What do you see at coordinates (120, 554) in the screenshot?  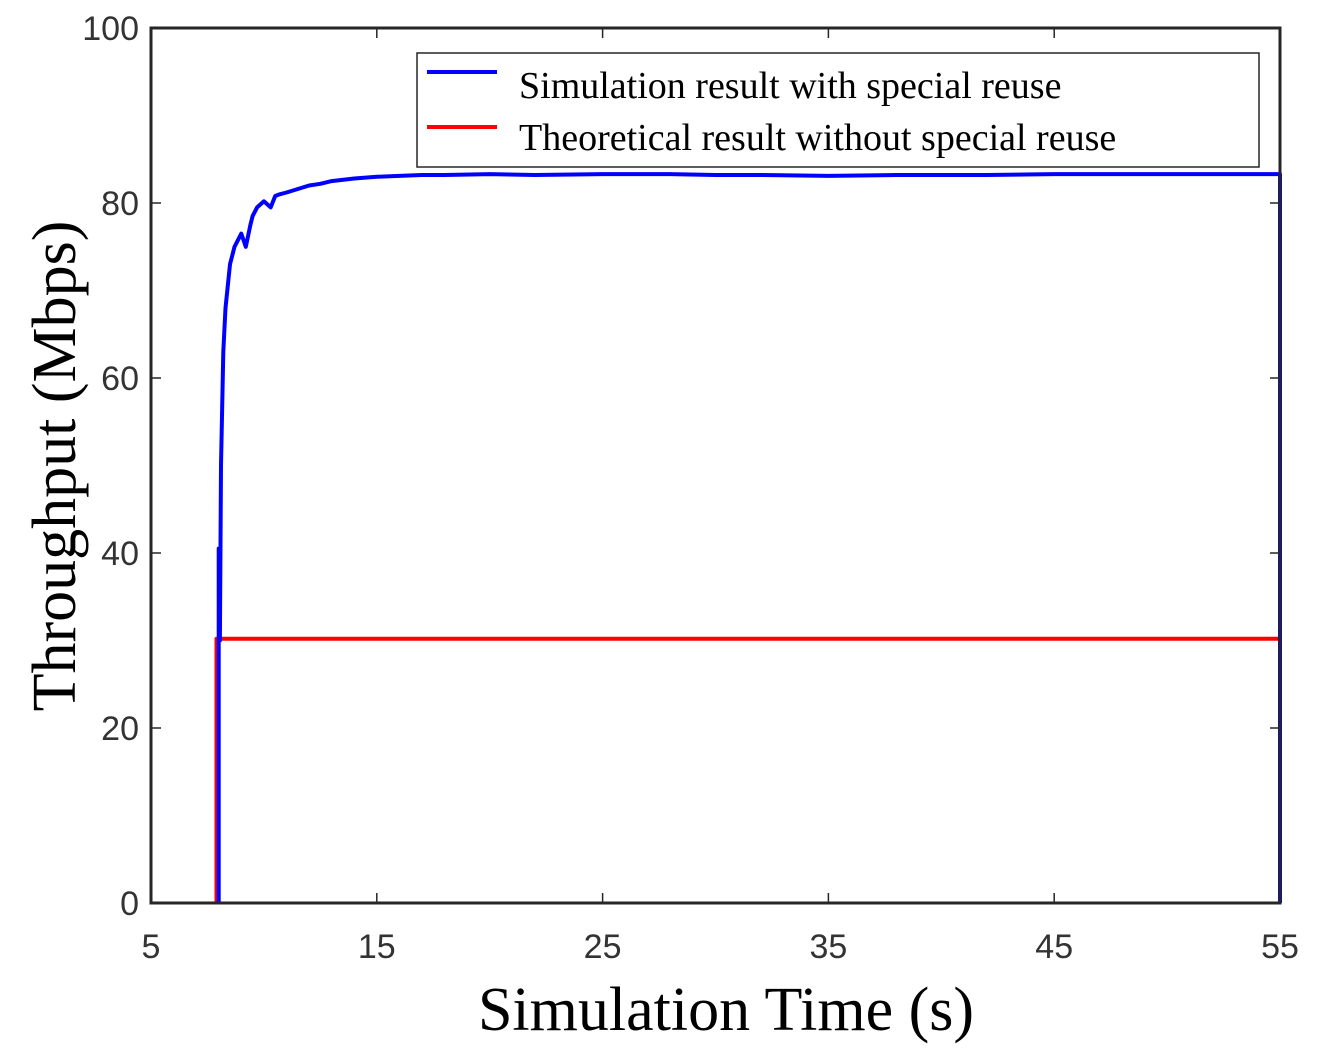 I see `y-tick-label: 40` at bounding box center [120, 554].